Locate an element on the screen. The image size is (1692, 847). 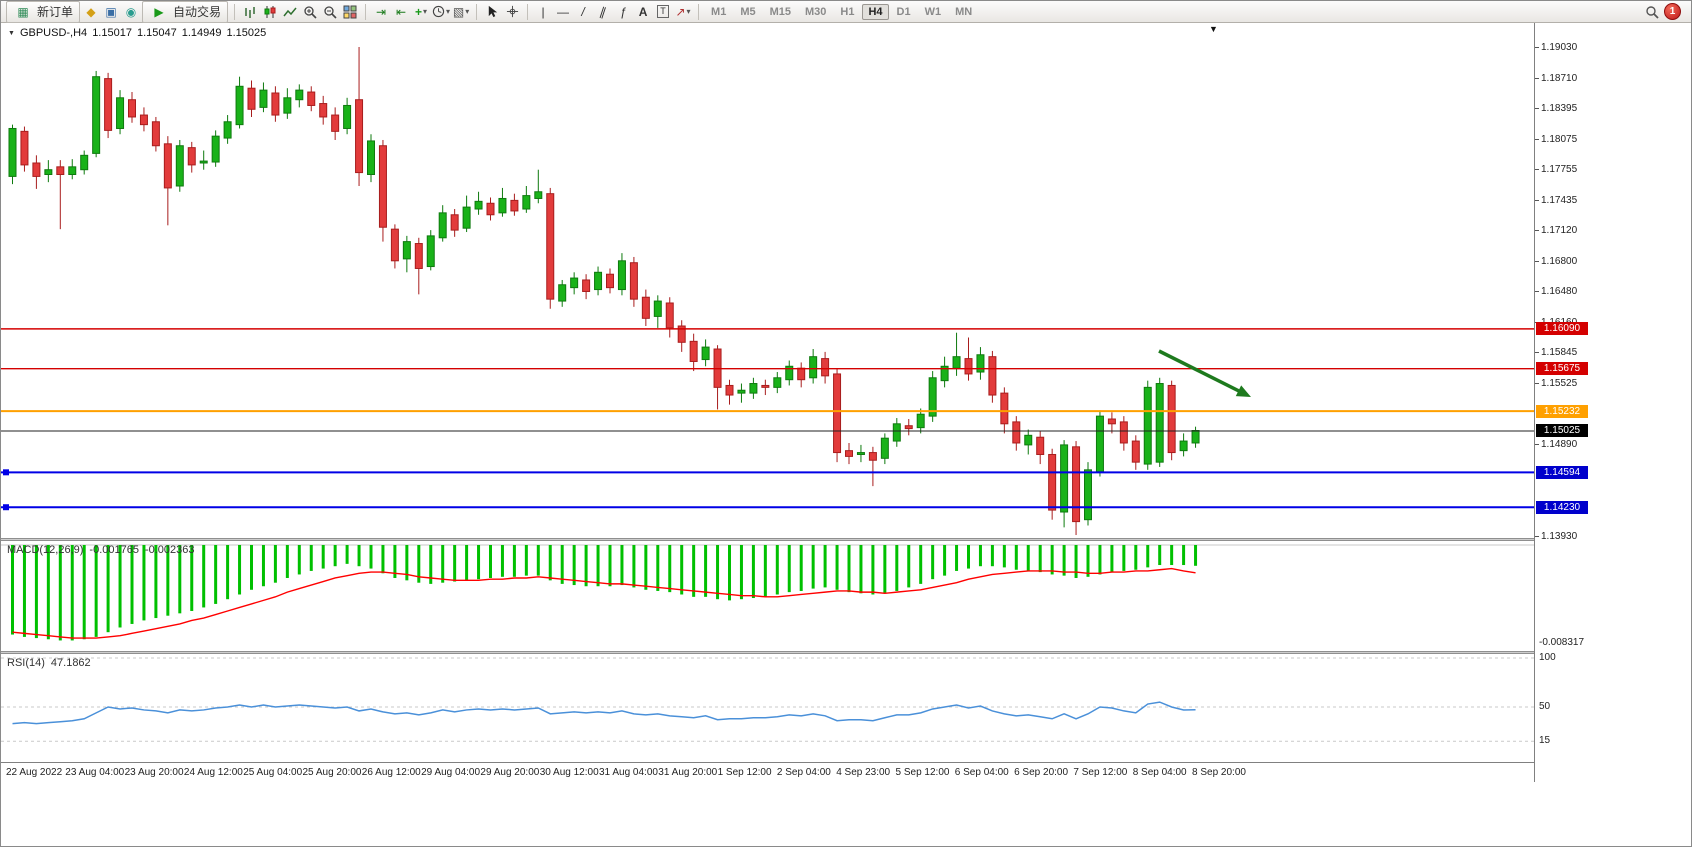
timeframe-button-m5: M5 is located at coordinates (748, 11).